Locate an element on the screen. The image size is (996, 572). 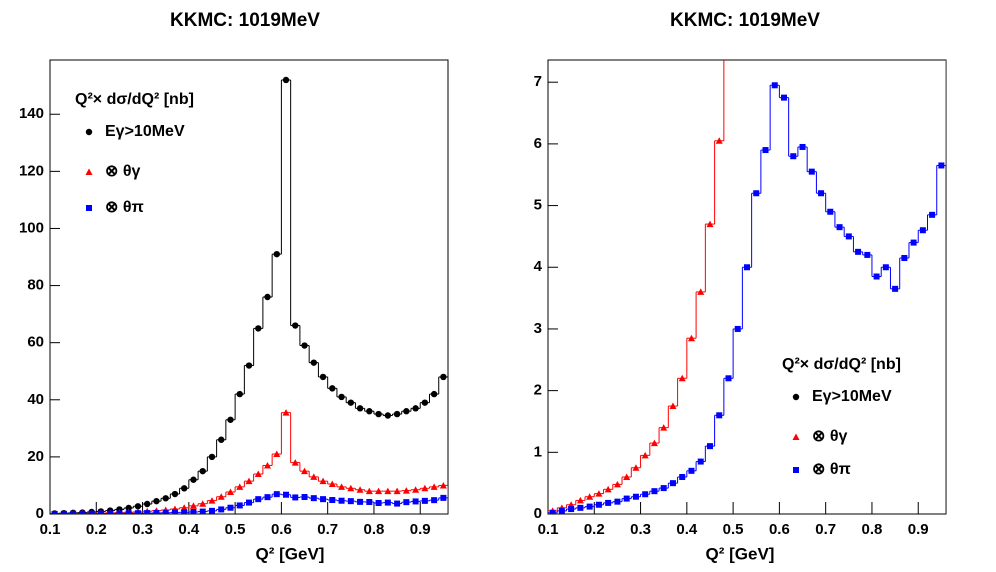
y-tick-label: 100 is located at coordinates (31, 227).